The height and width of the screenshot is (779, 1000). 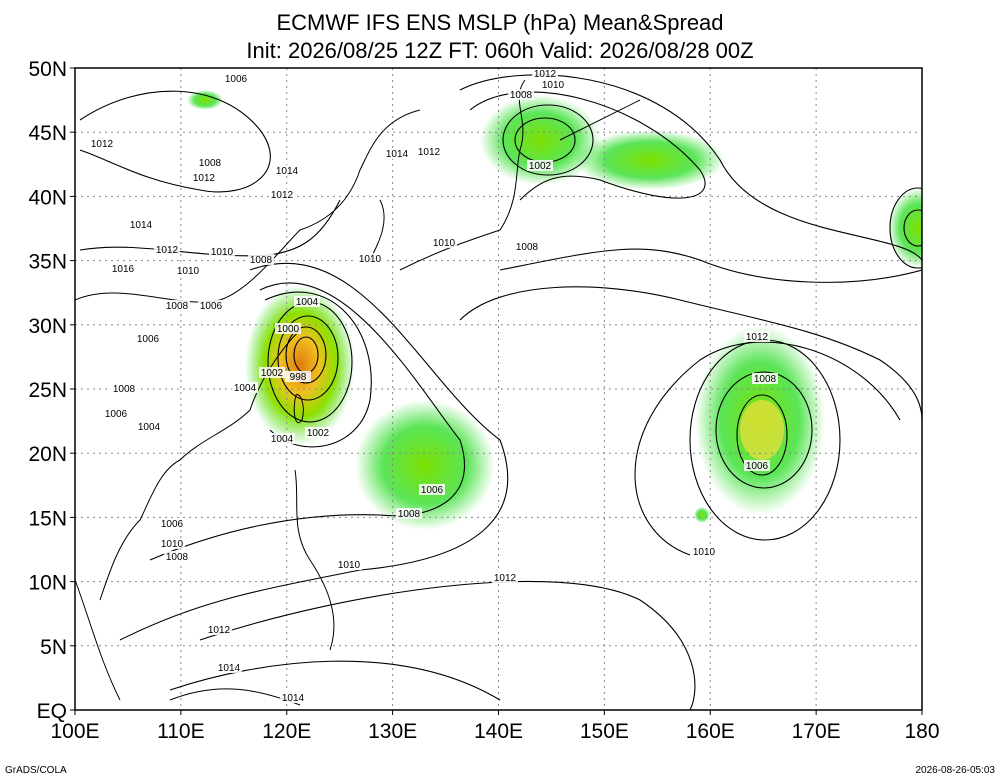 What do you see at coordinates (286, 731) in the screenshot?
I see `lon-label: 120E` at bounding box center [286, 731].